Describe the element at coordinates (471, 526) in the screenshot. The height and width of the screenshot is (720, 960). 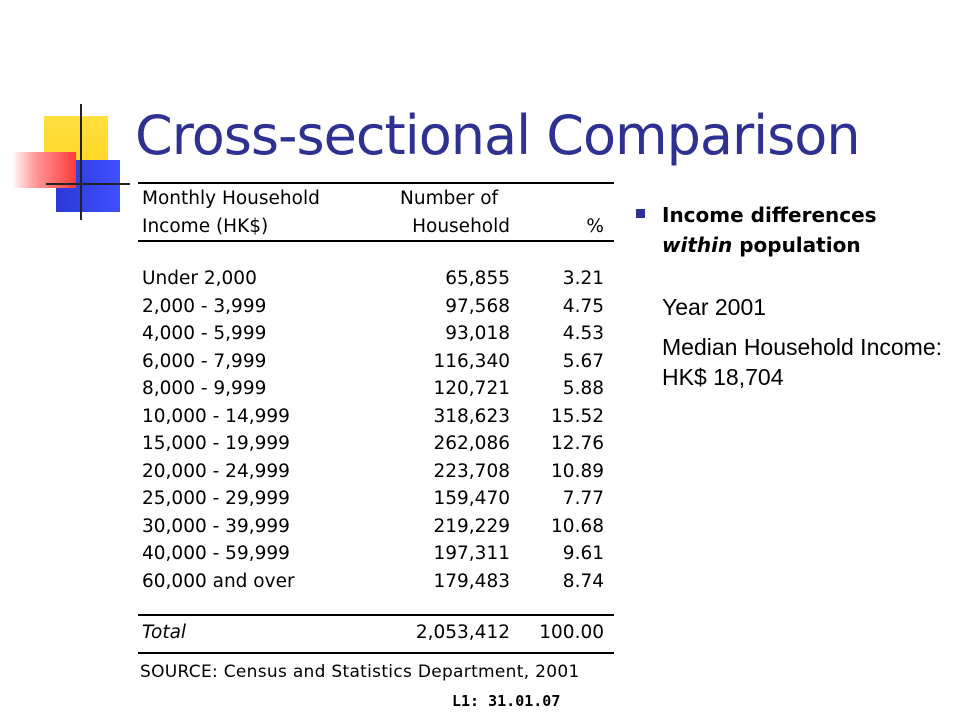
I see `table-row-number: 219,229` at that location.